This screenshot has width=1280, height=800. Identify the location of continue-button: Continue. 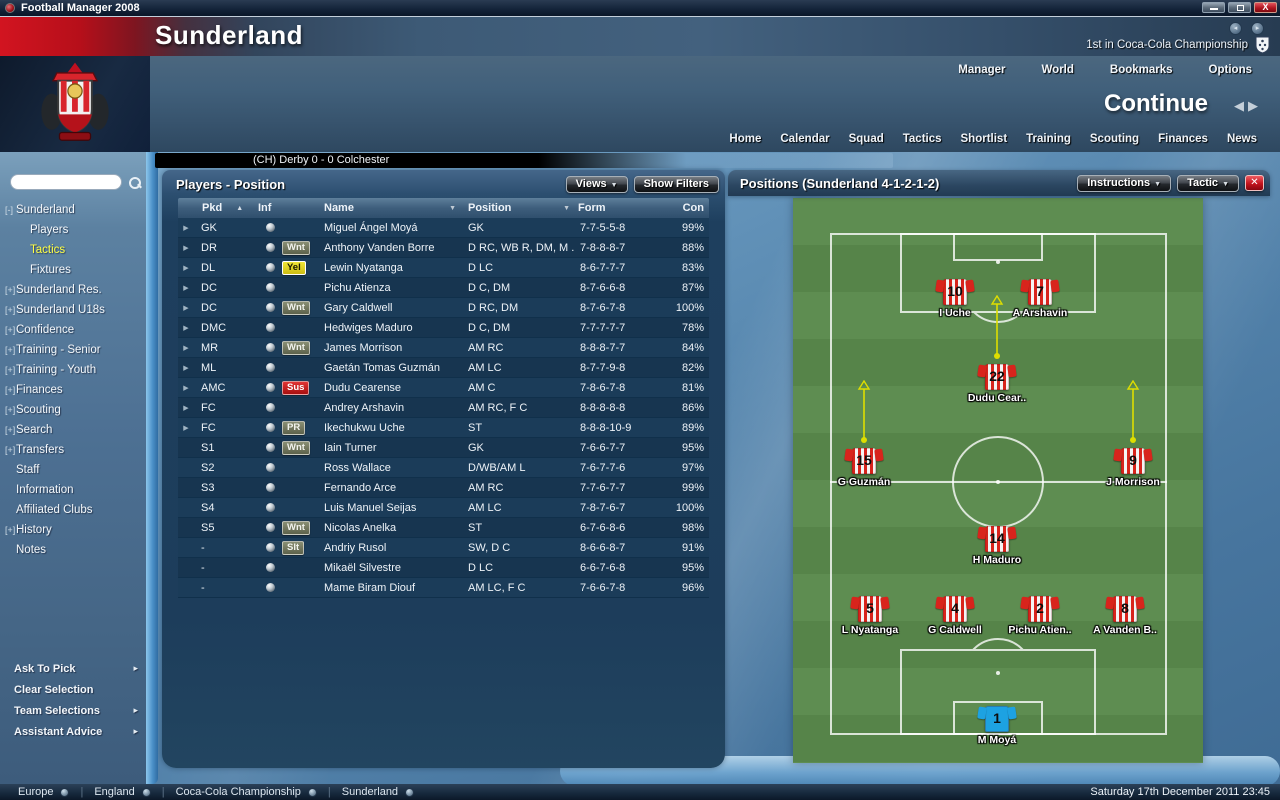
(1156, 103).